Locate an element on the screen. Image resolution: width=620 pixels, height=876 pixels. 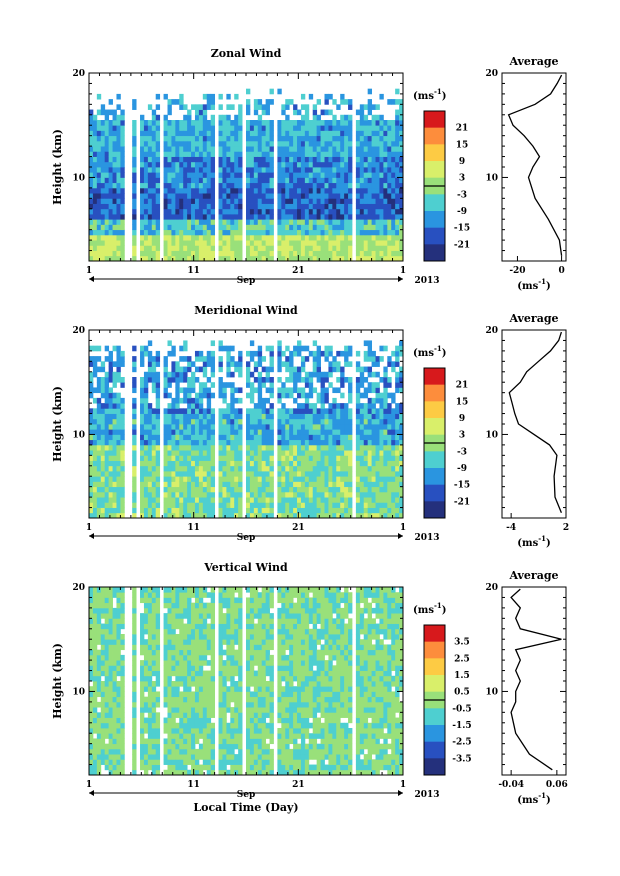
colorbar-tick-label: -15 is located at coordinates (462, 486).